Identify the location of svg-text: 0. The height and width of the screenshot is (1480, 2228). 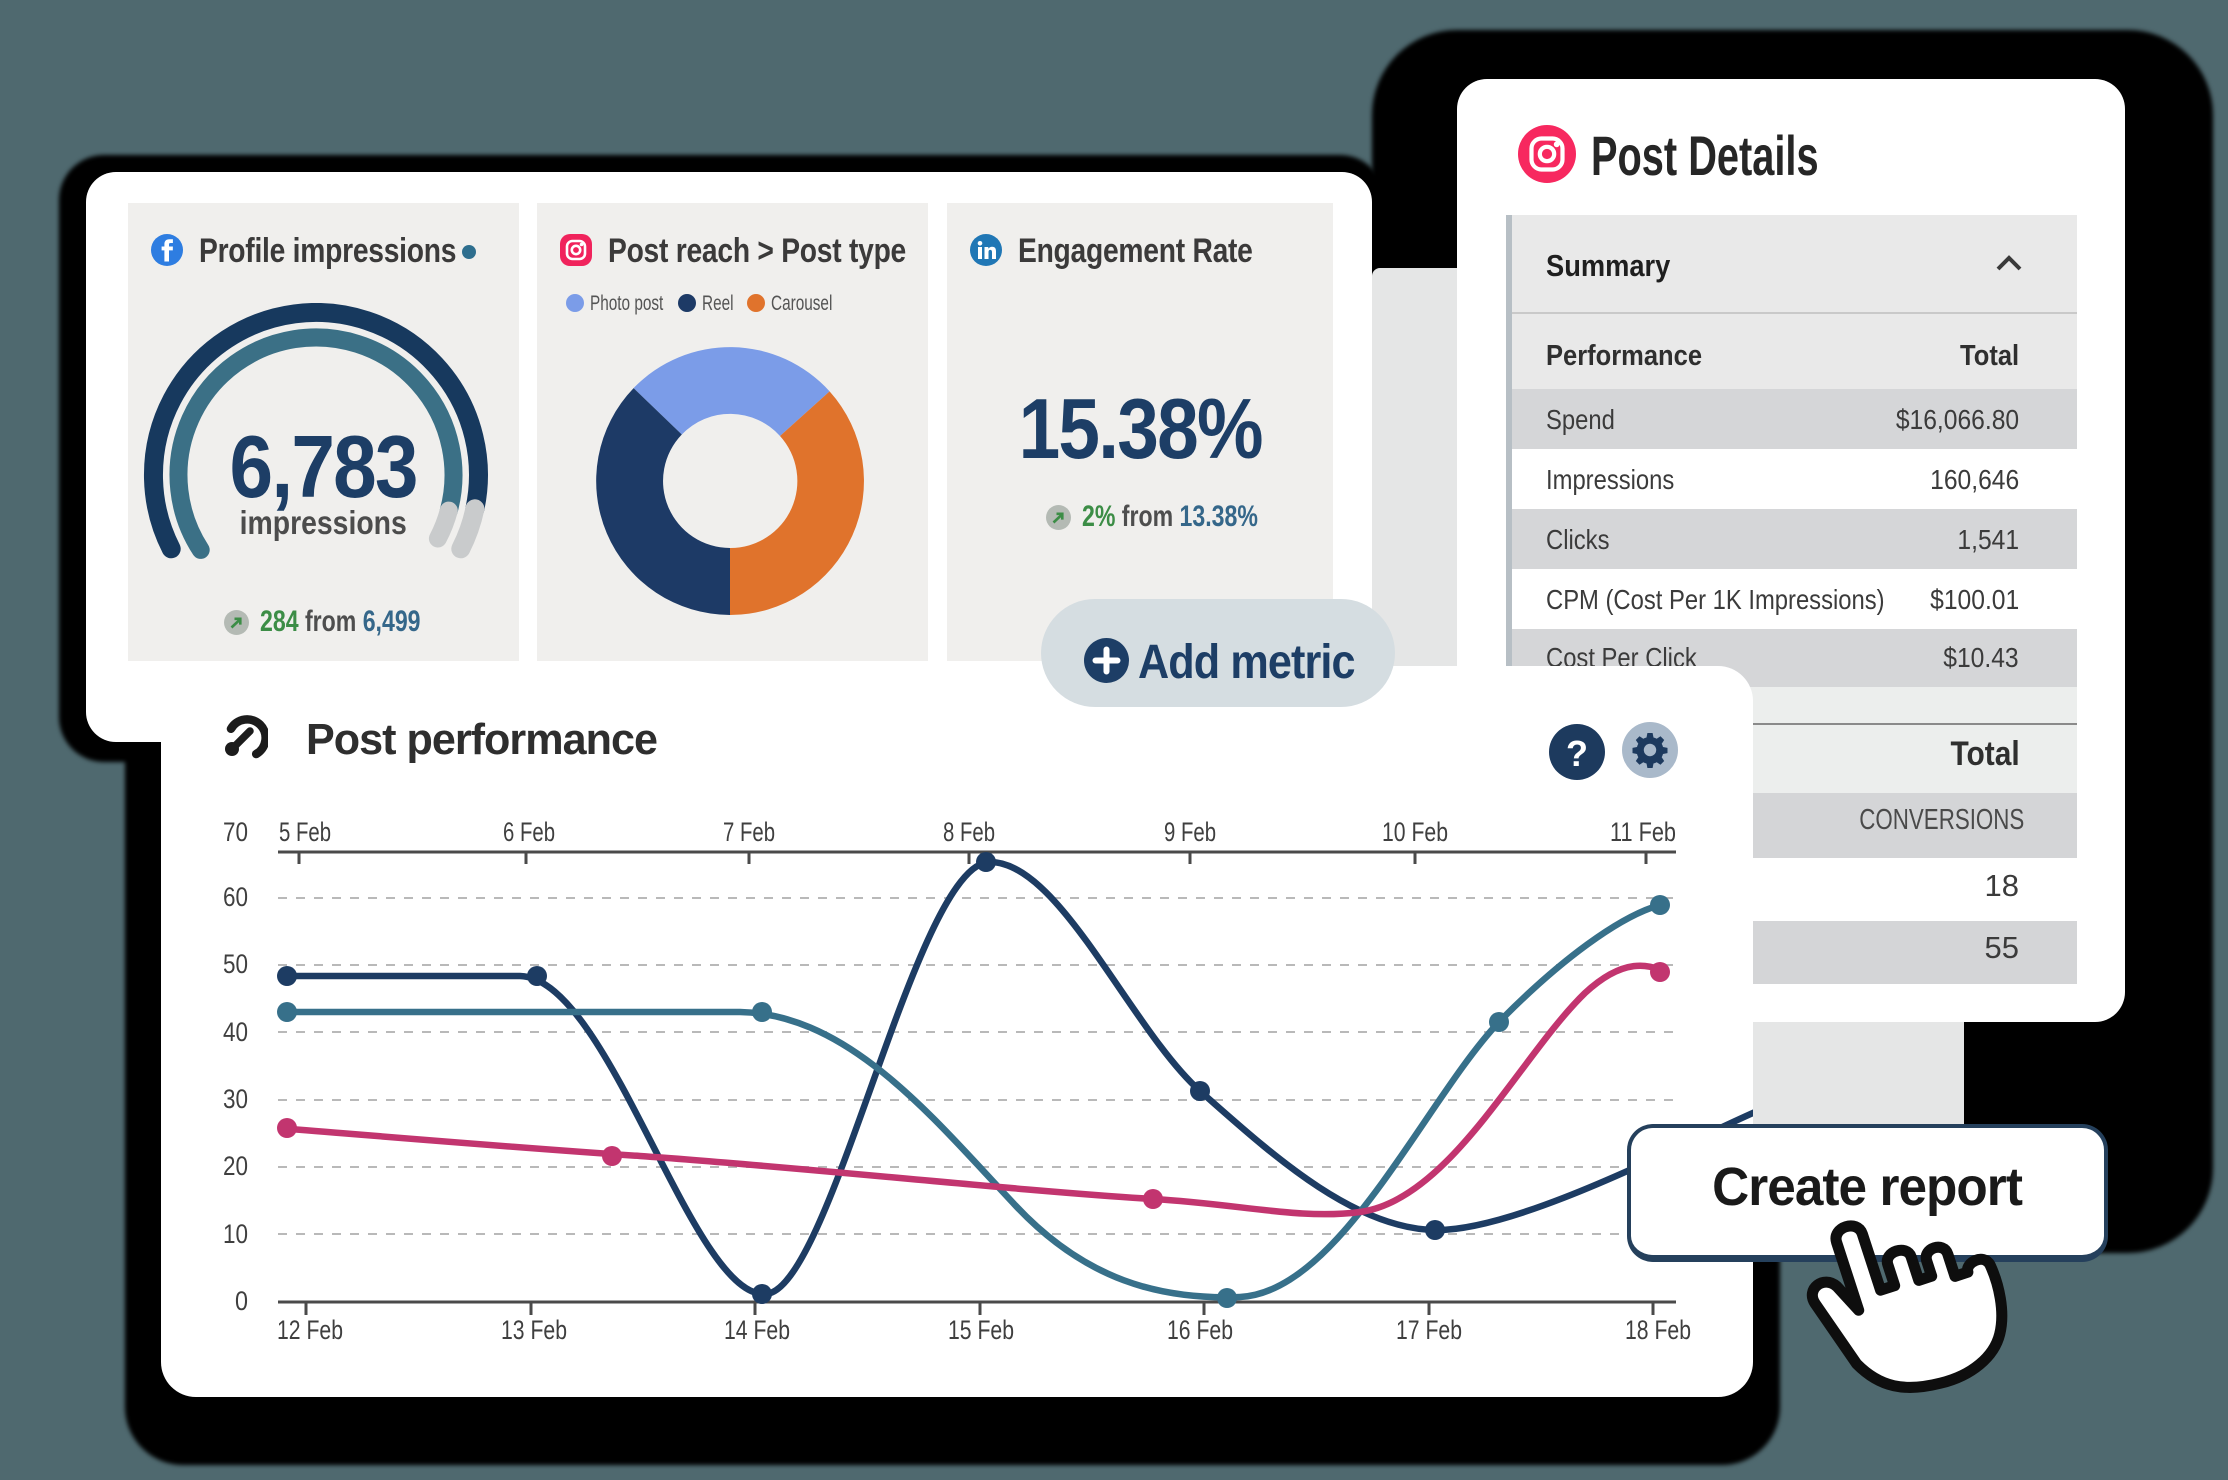
(241, 1301).